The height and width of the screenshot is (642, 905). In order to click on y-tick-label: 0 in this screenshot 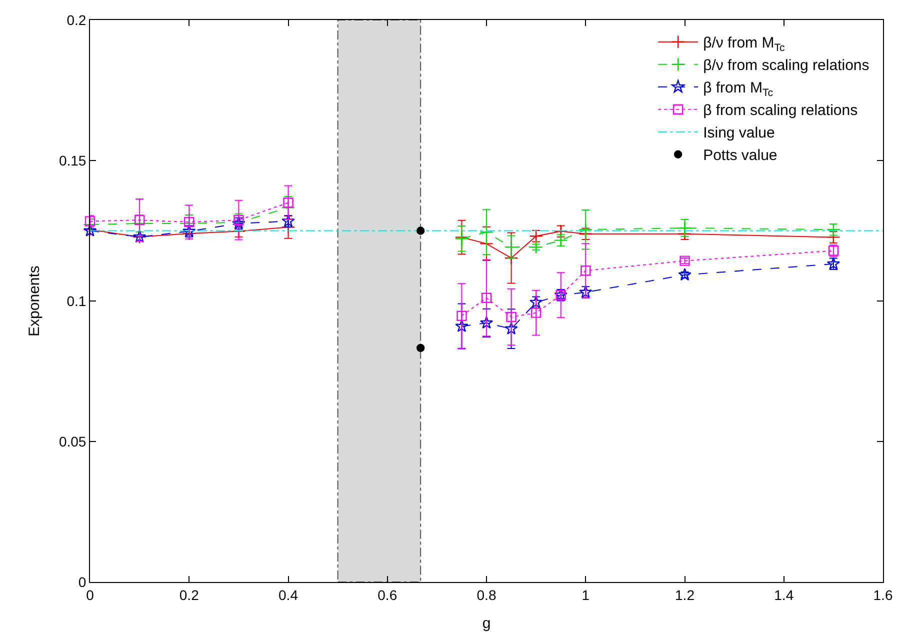, I will do `click(82, 582)`.